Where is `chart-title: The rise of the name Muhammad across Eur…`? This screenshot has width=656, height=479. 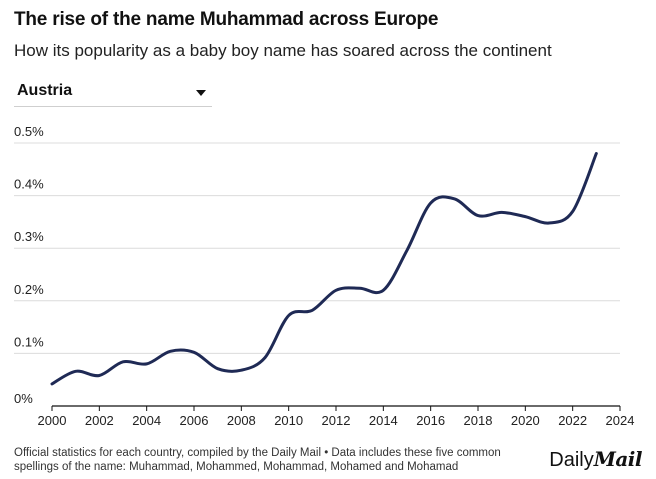 chart-title: The rise of the name Muhammad across Eur… is located at coordinates (226, 19).